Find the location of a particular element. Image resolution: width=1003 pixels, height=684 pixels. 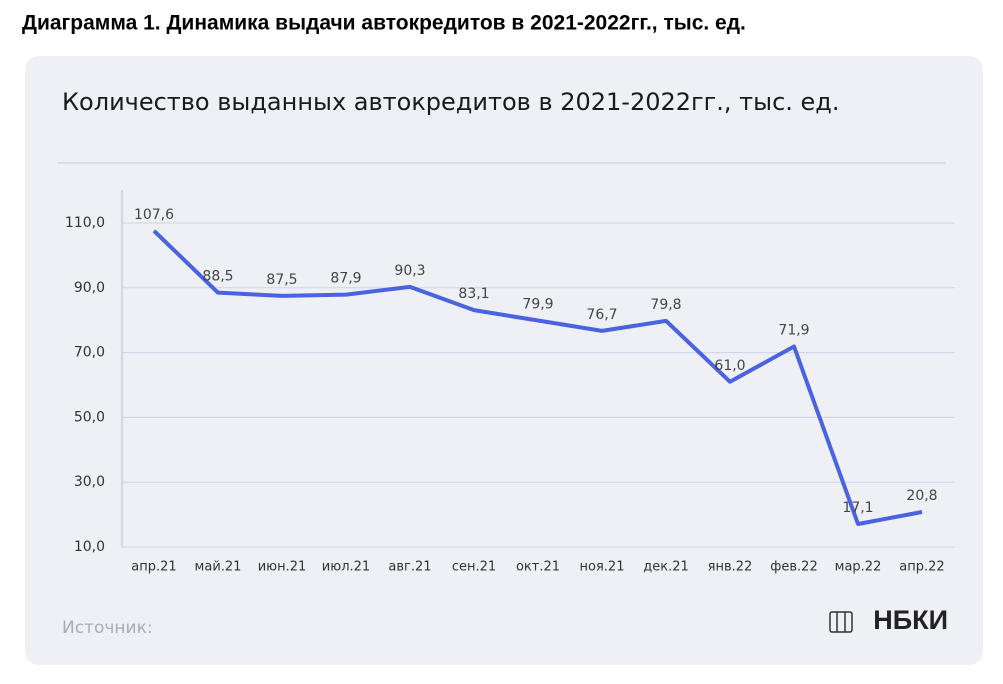

data-label: 76,7 is located at coordinates (601, 315).